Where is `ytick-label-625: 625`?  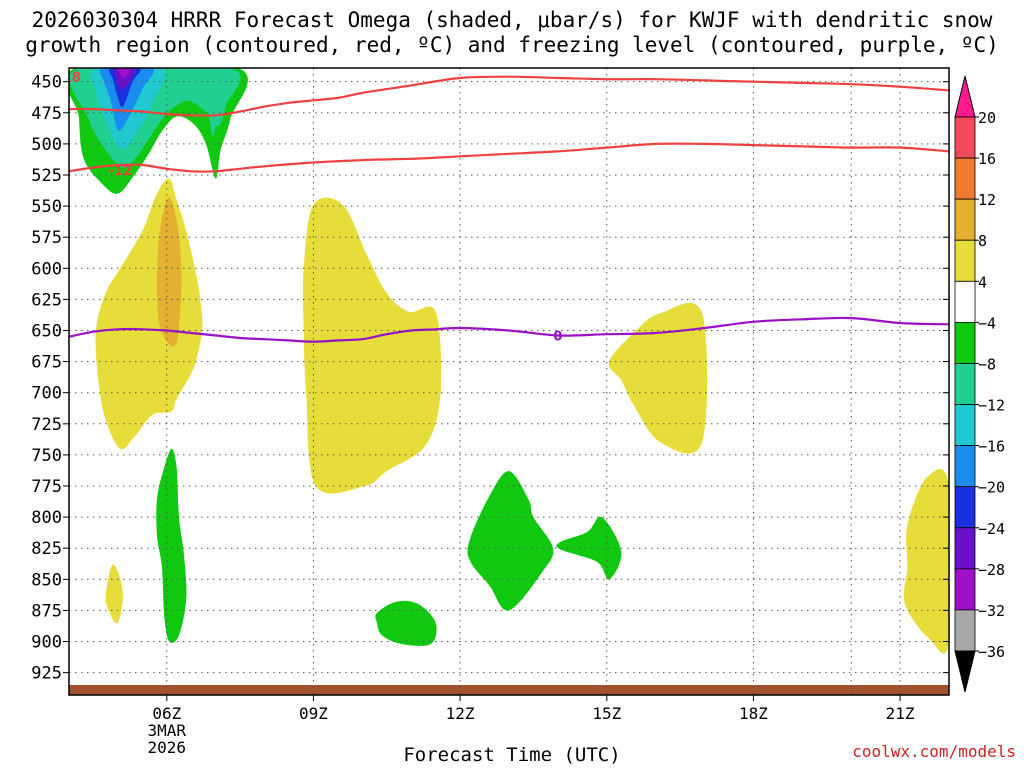
ytick-label-625: 625 is located at coordinates (46, 300).